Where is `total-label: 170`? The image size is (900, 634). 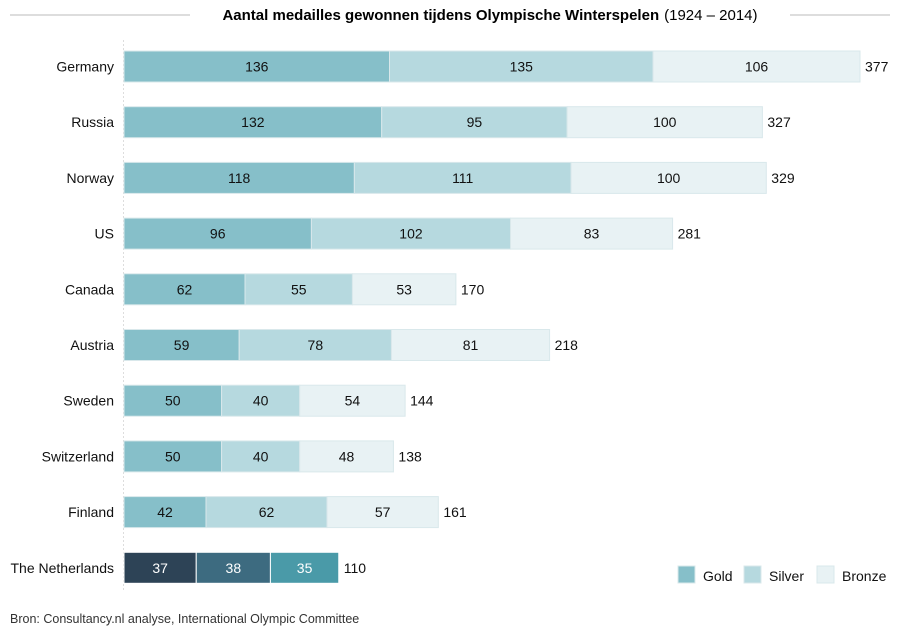 total-label: 170 is located at coordinates (473, 289).